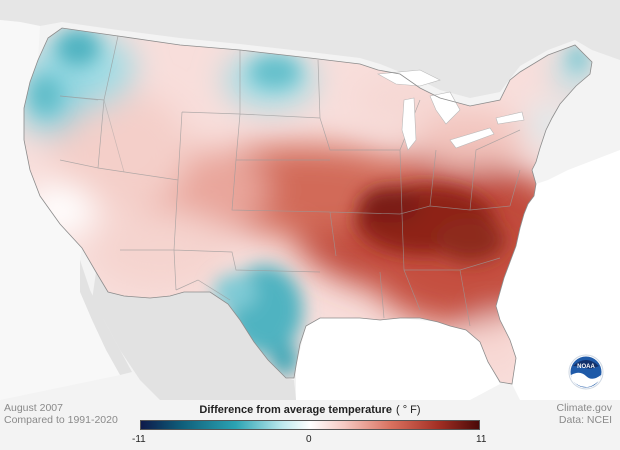 The width and height of the screenshot is (620, 450). Describe the element at coordinates (409, 124) in the screenshot. I see `lake-michigan` at that location.